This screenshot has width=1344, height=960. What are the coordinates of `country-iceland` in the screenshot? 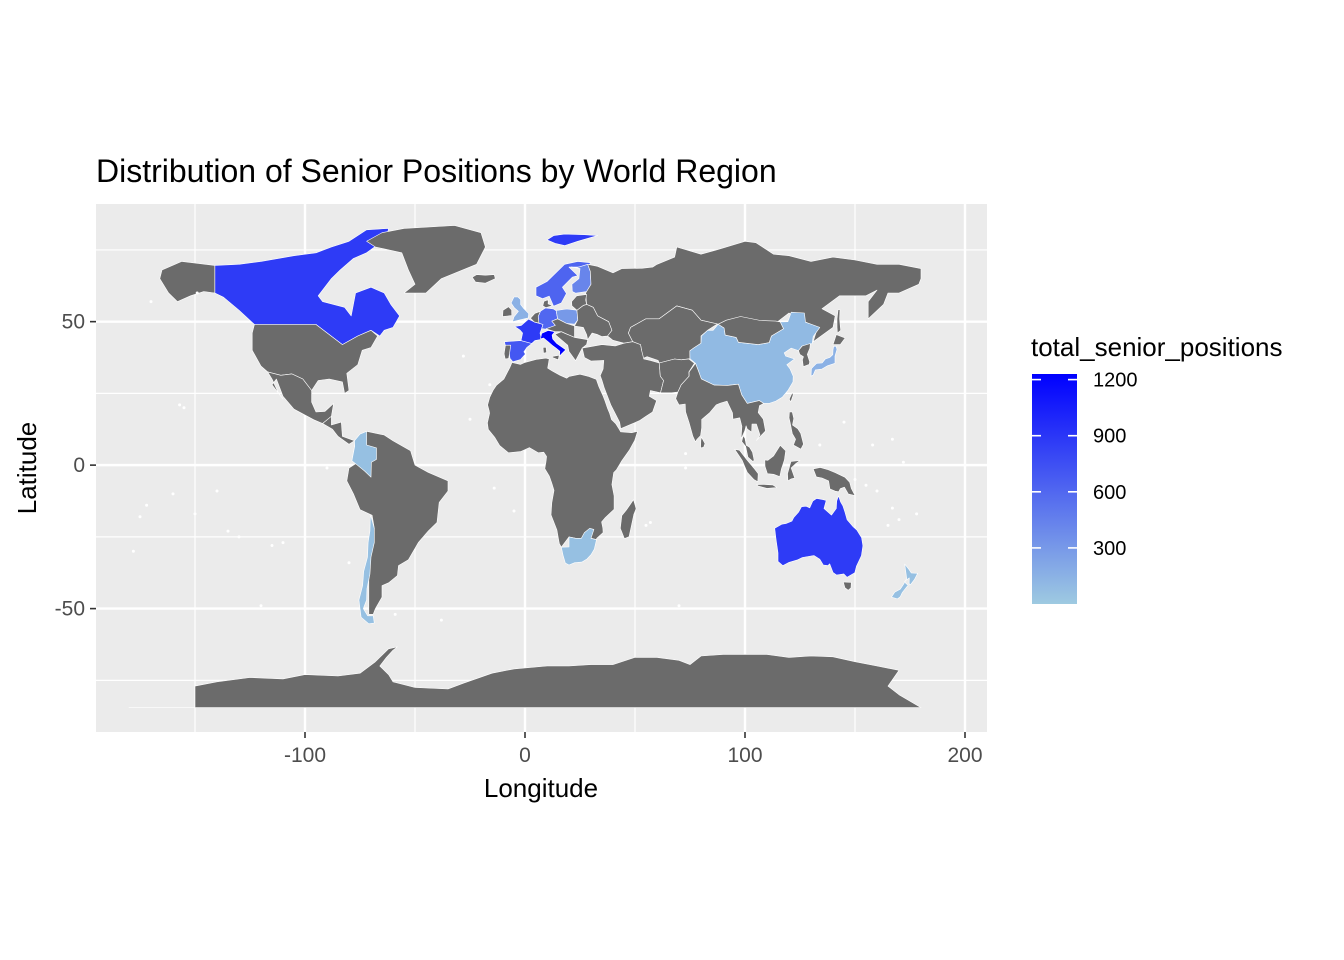 It's located at (483, 279).